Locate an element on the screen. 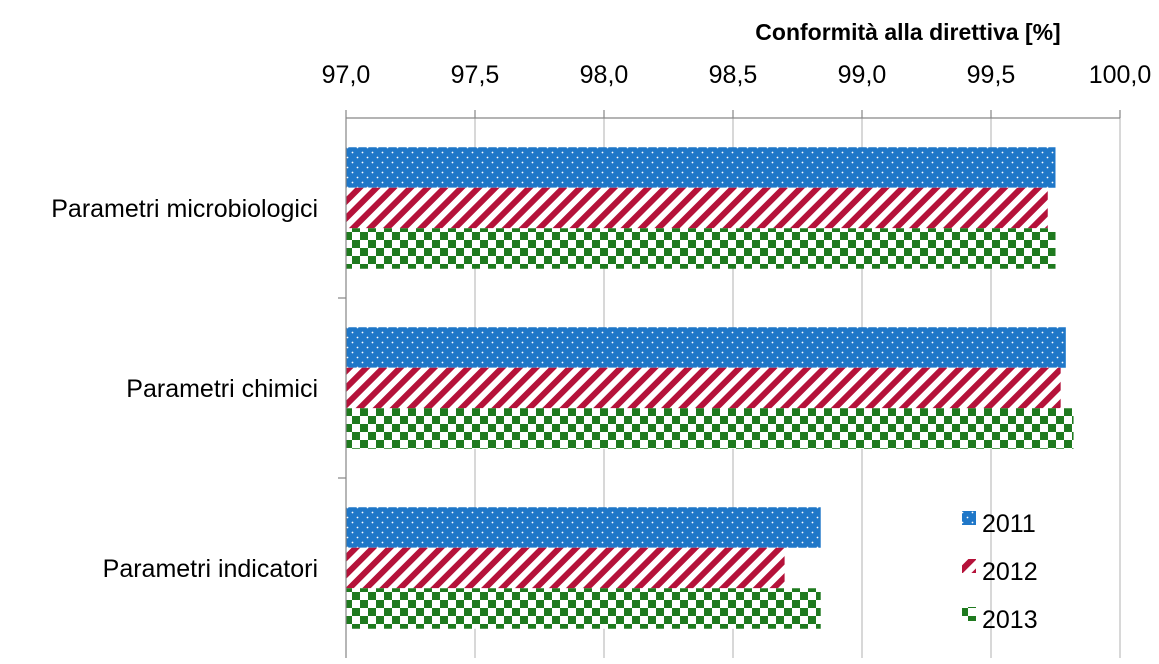 This screenshot has height=664, width=1159. legend-swatch-2012 is located at coordinates (969, 566).